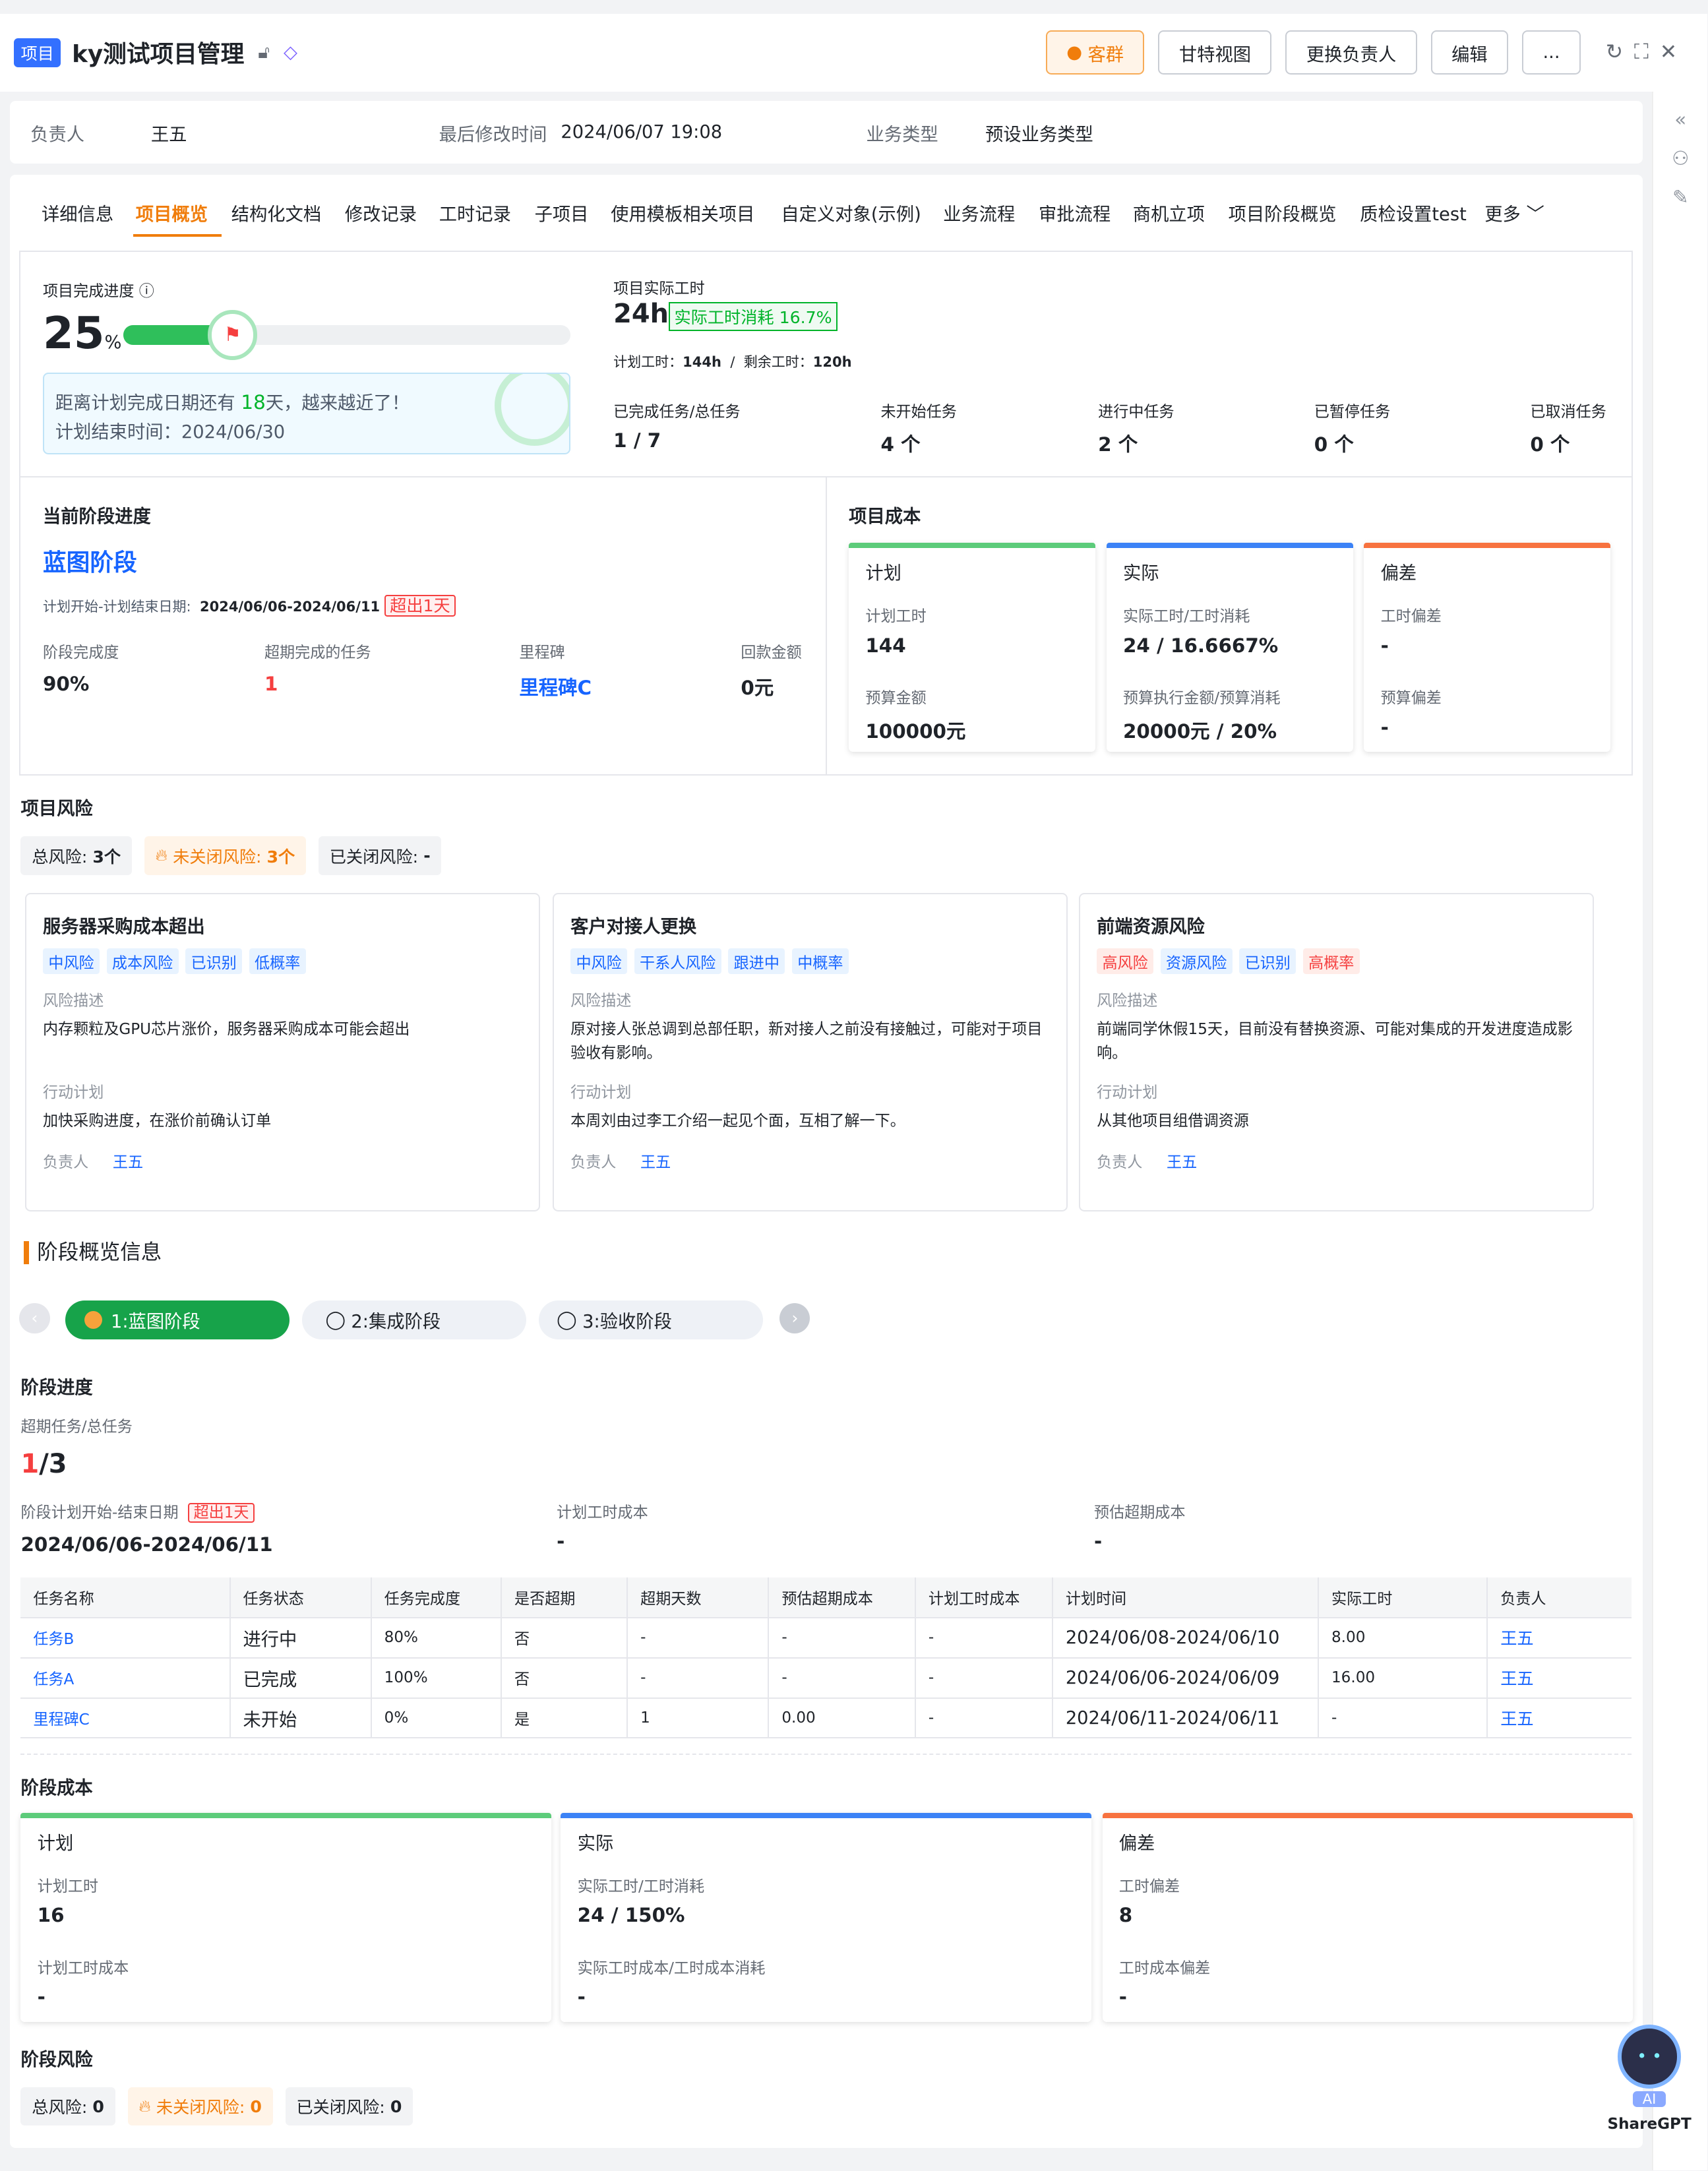 The height and width of the screenshot is (2171, 1708). What do you see at coordinates (1136, 1843) in the screenshot?
I see `card-title: 偏差` at bounding box center [1136, 1843].